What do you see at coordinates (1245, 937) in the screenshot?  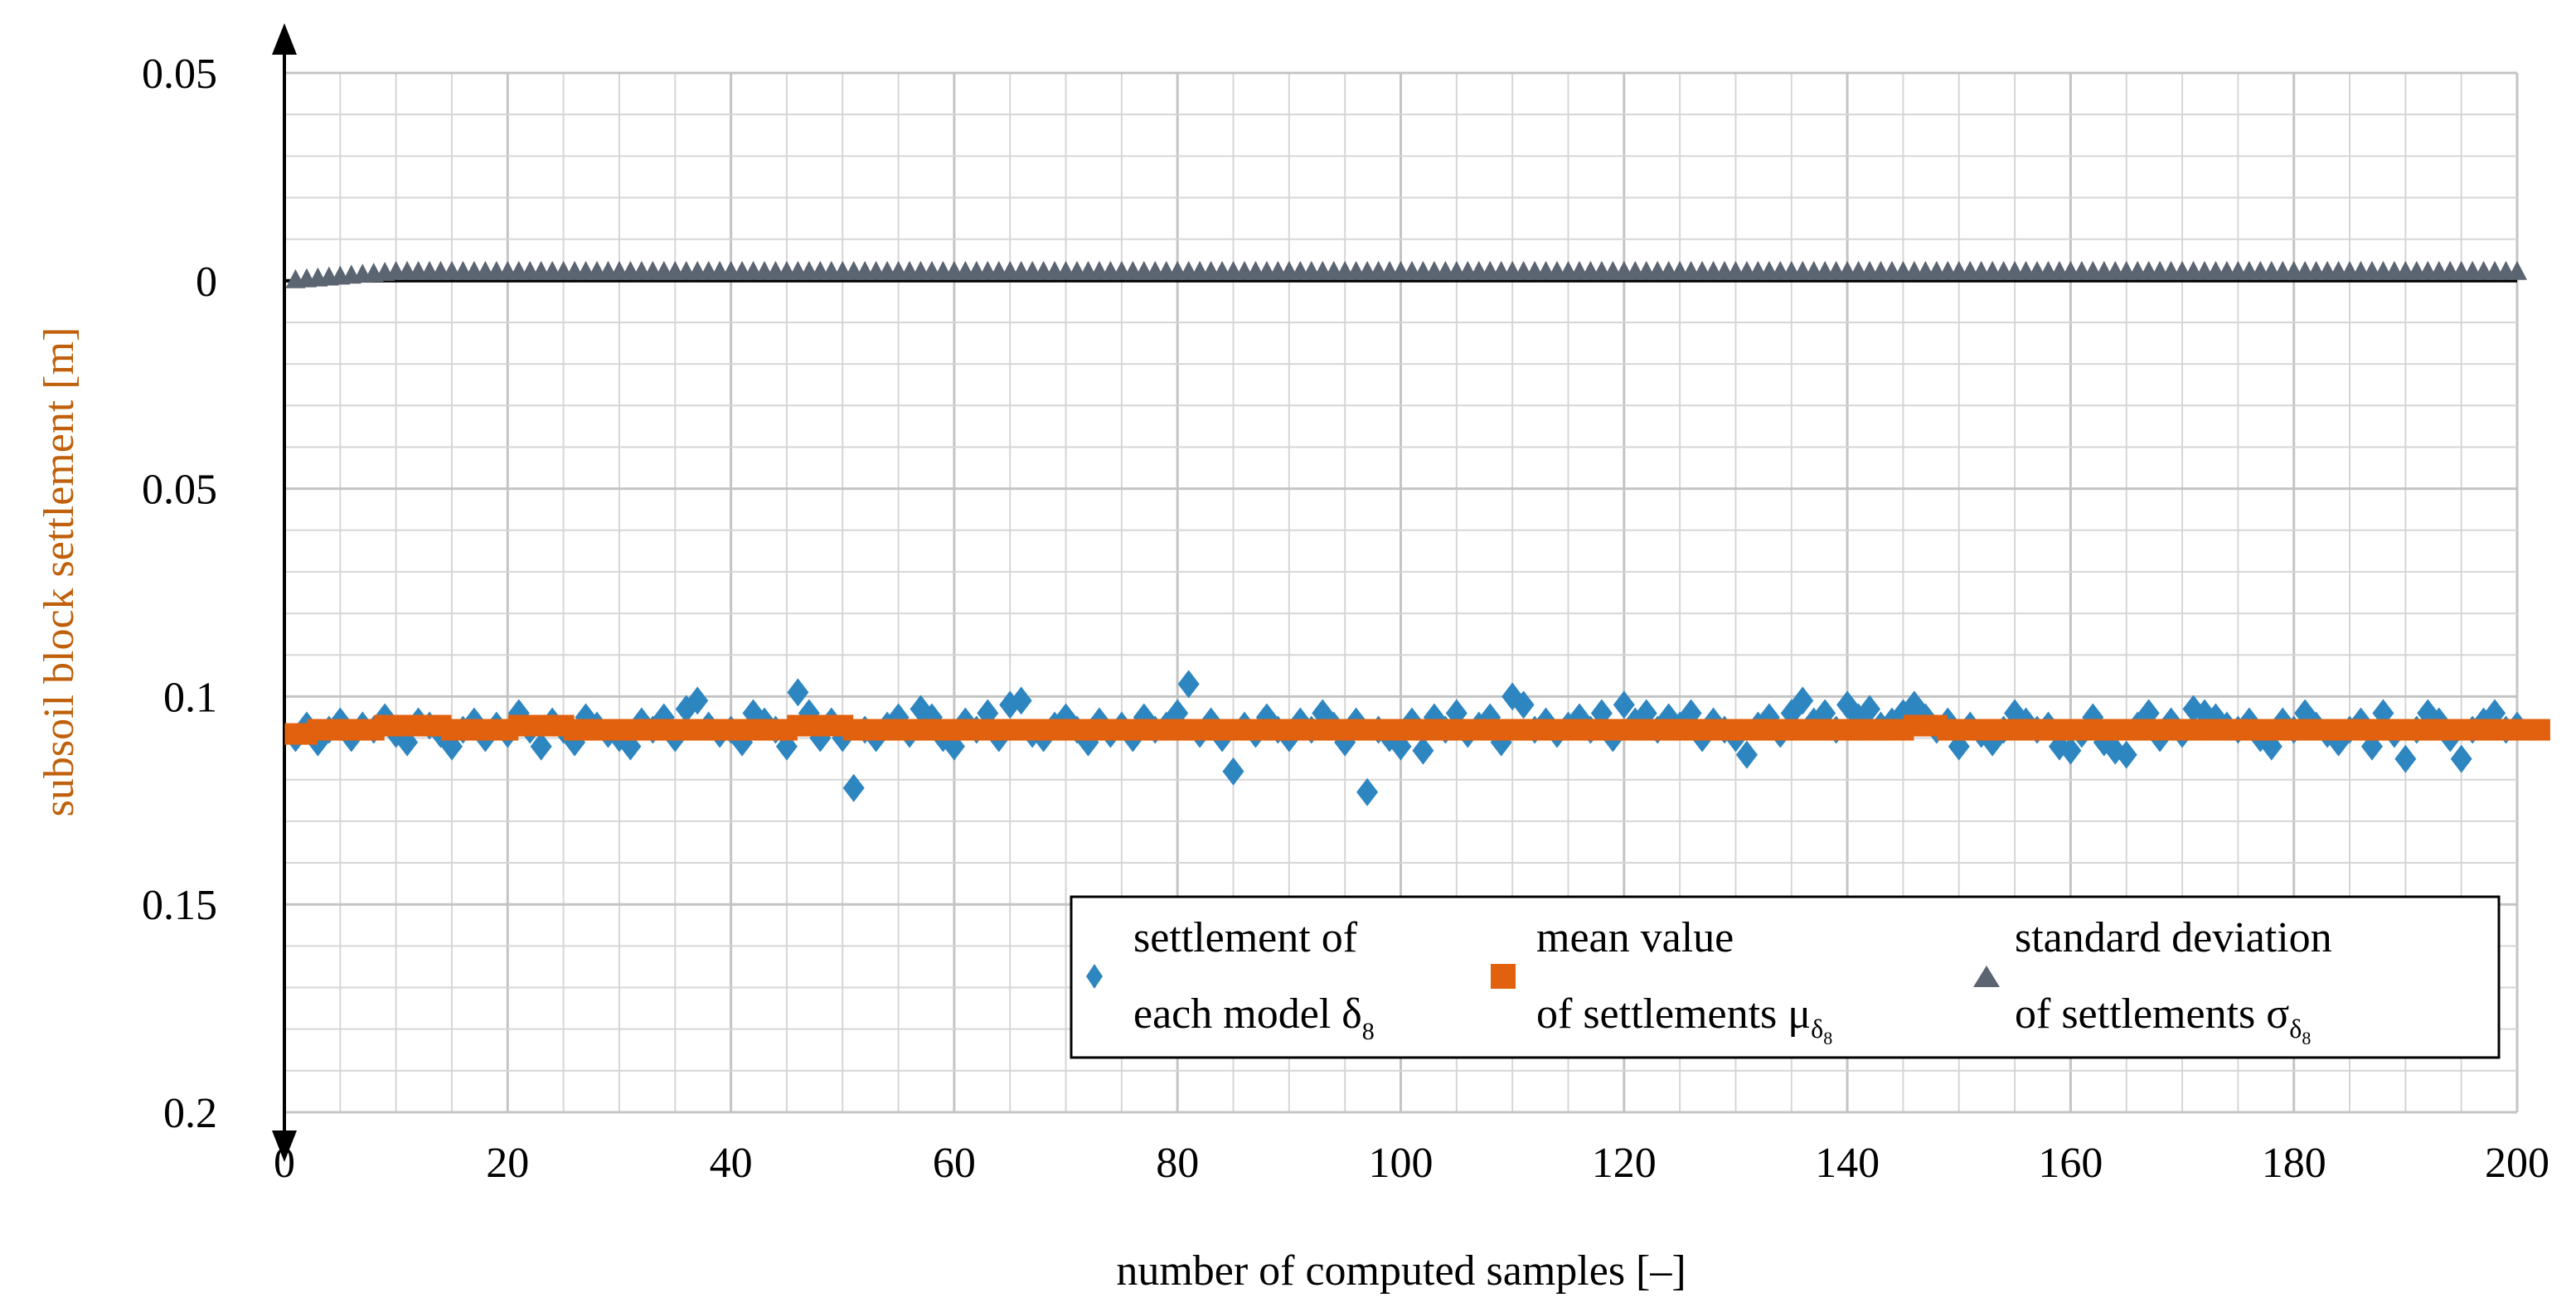 I see `legend-settlement-line1: settlement of` at bounding box center [1245, 937].